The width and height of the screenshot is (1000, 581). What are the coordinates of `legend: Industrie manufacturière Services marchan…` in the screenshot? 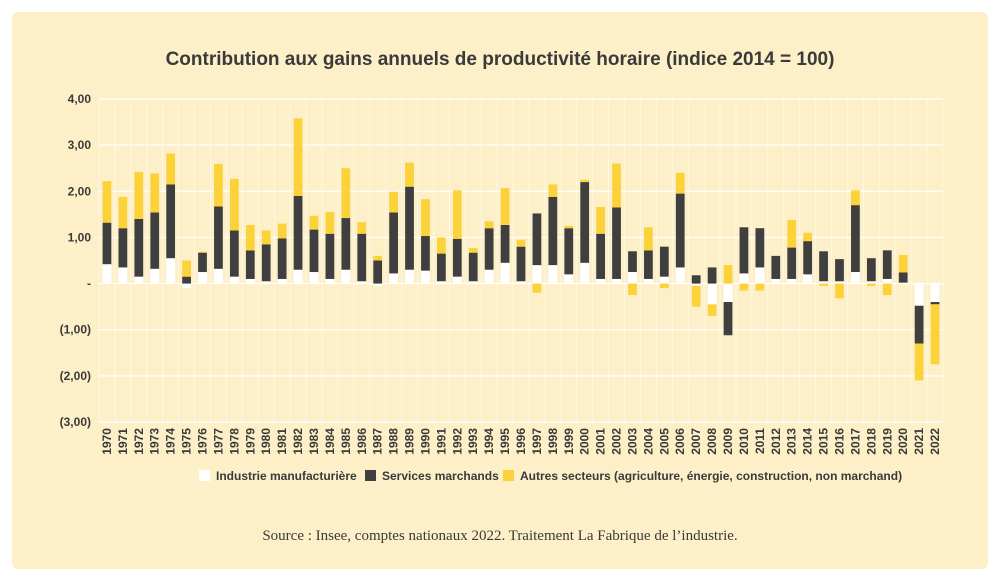 It's located at (550, 476).